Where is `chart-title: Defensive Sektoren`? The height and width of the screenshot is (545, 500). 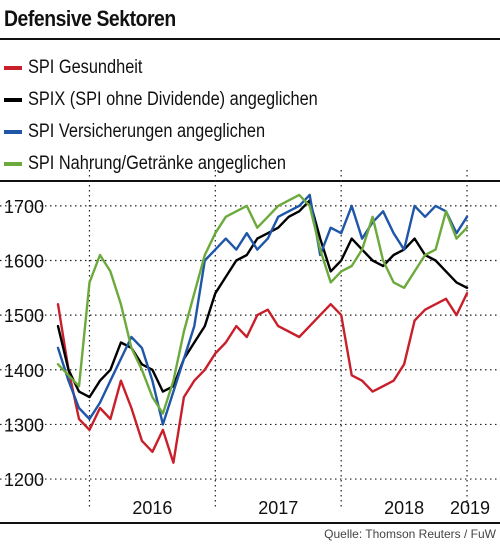 chart-title: Defensive Sektoren is located at coordinates (90, 18).